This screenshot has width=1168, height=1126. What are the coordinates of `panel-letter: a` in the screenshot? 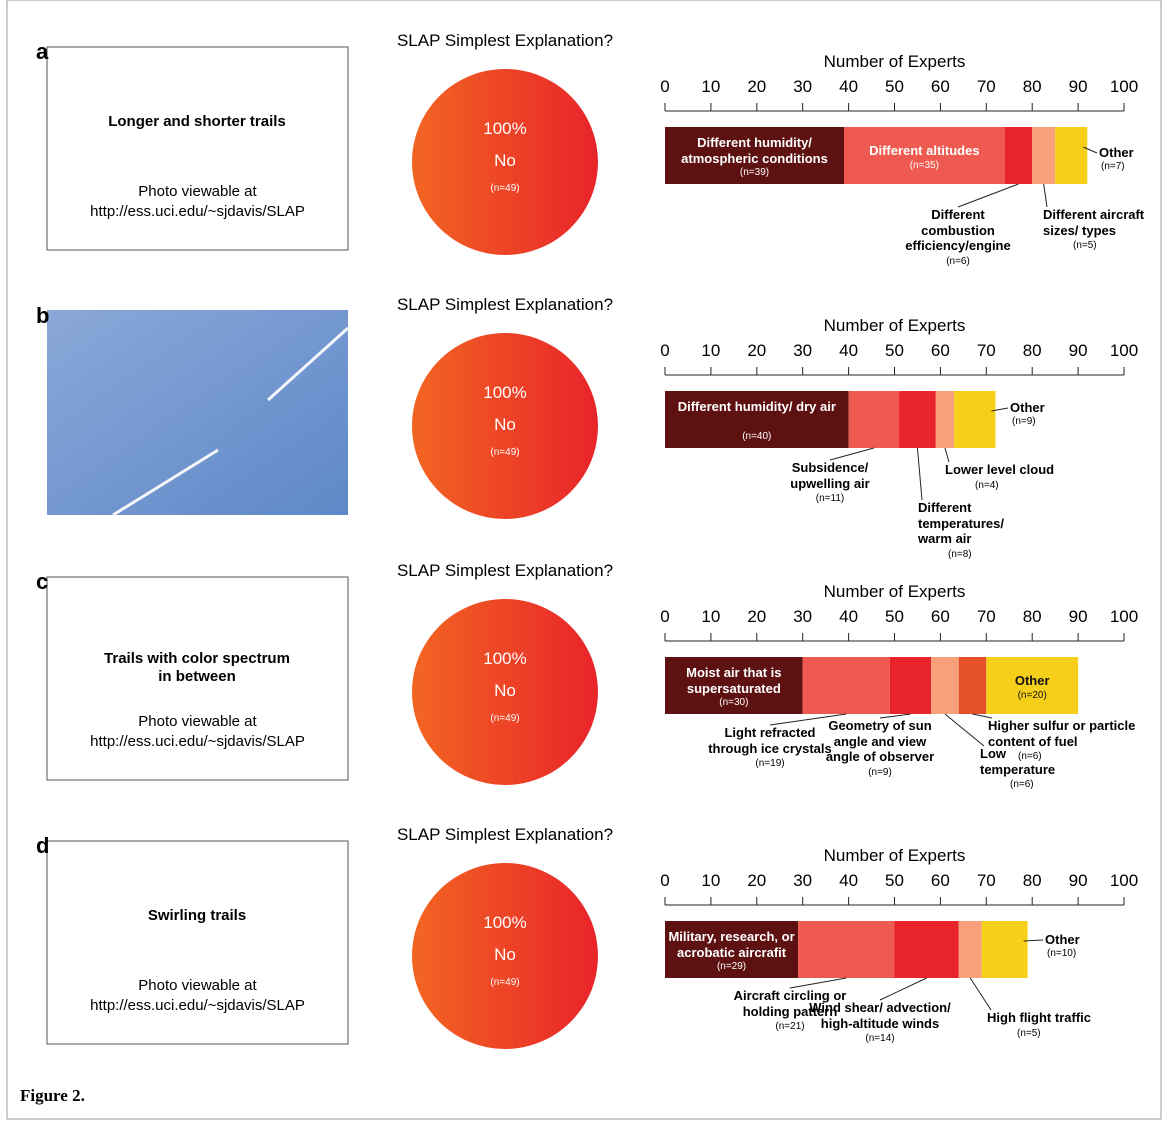 It's located at (42, 51).